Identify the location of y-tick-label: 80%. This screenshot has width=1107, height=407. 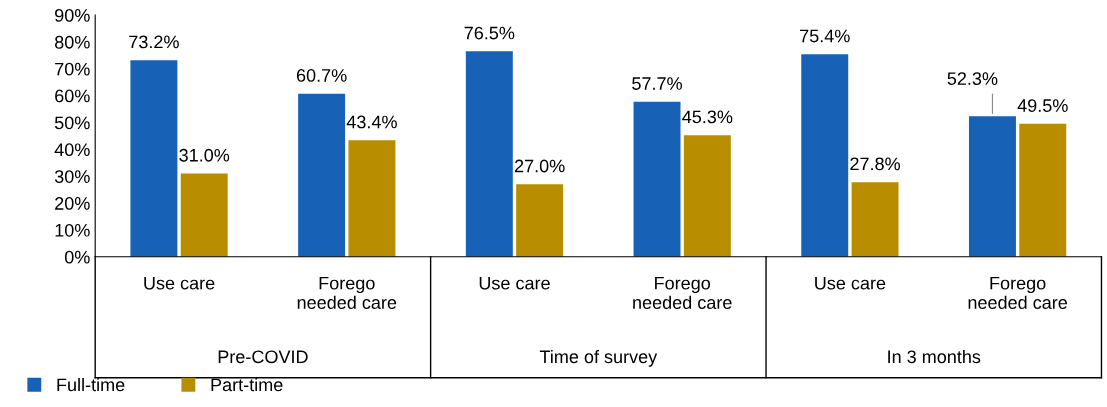
(72, 42).